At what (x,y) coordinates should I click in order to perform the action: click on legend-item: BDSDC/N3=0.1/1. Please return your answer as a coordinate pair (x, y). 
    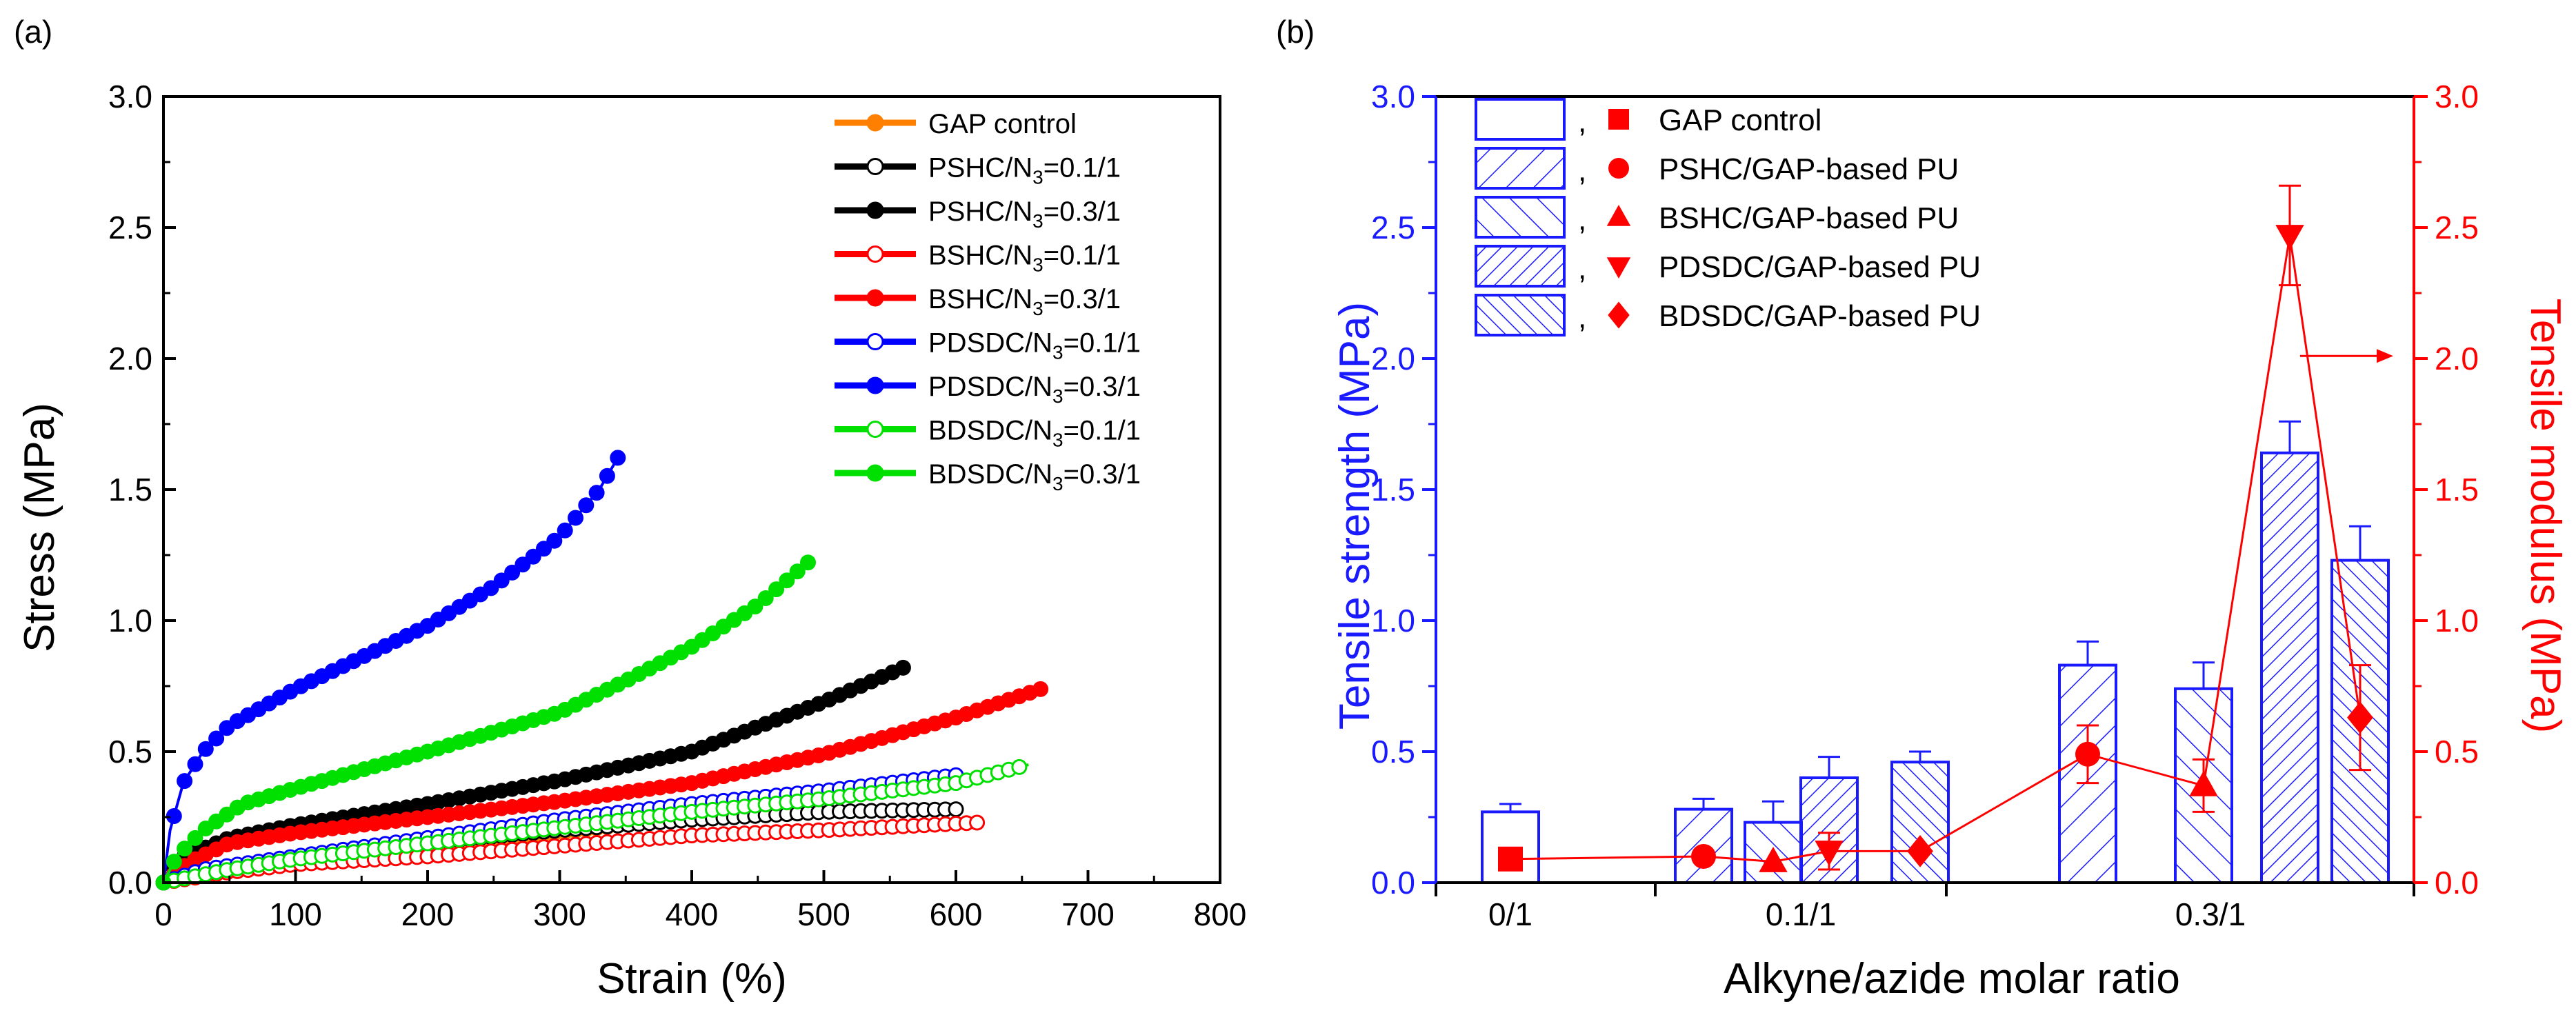
    Looking at the image, I should click on (988, 433).